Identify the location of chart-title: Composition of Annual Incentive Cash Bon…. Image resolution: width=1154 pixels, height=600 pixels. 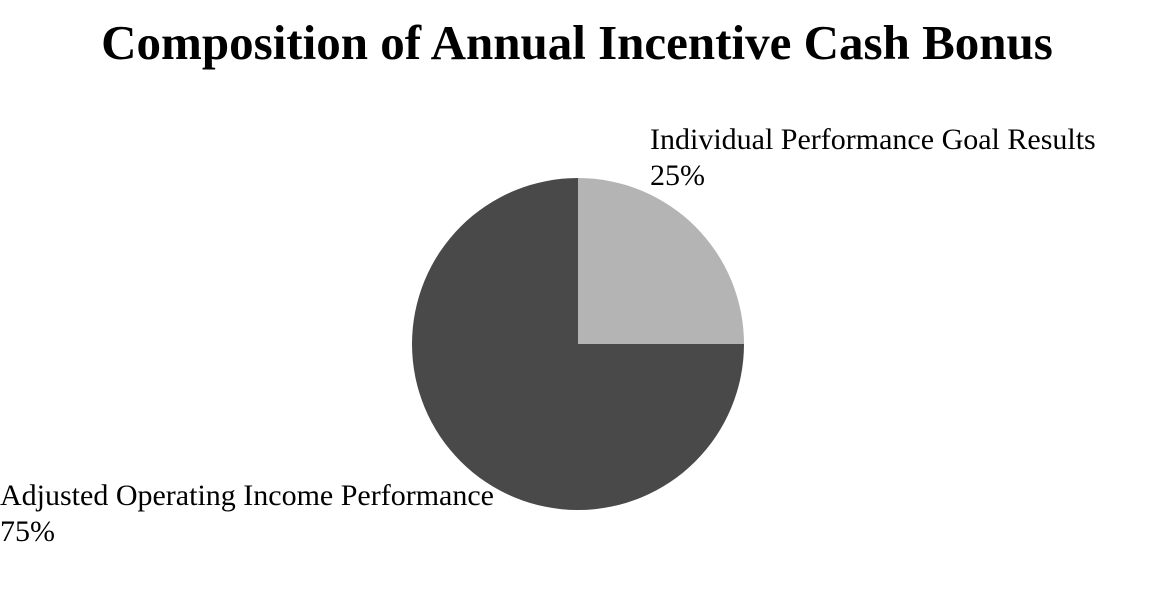
(577, 42).